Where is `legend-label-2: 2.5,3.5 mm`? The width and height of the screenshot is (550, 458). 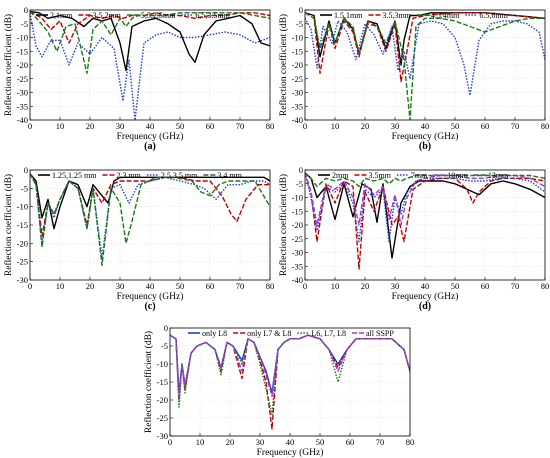
legend-label-2: 2.5,3.5 mm is located at coordinates (179, 175).